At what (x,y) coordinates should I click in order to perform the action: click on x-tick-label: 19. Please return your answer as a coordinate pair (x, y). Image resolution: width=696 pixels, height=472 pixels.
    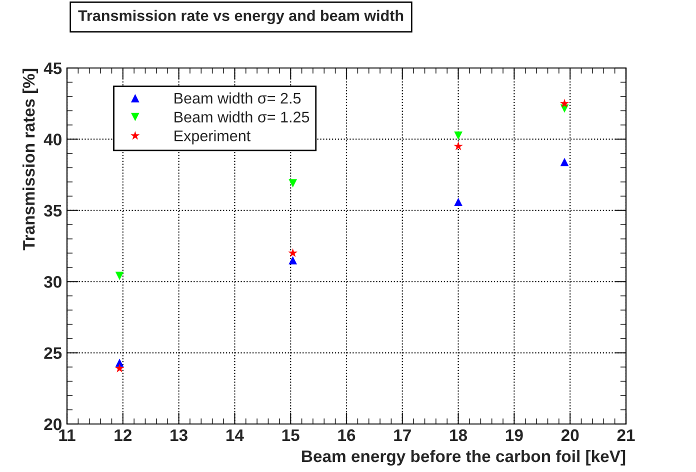
    Looking at the image, I should click on (514, 435).